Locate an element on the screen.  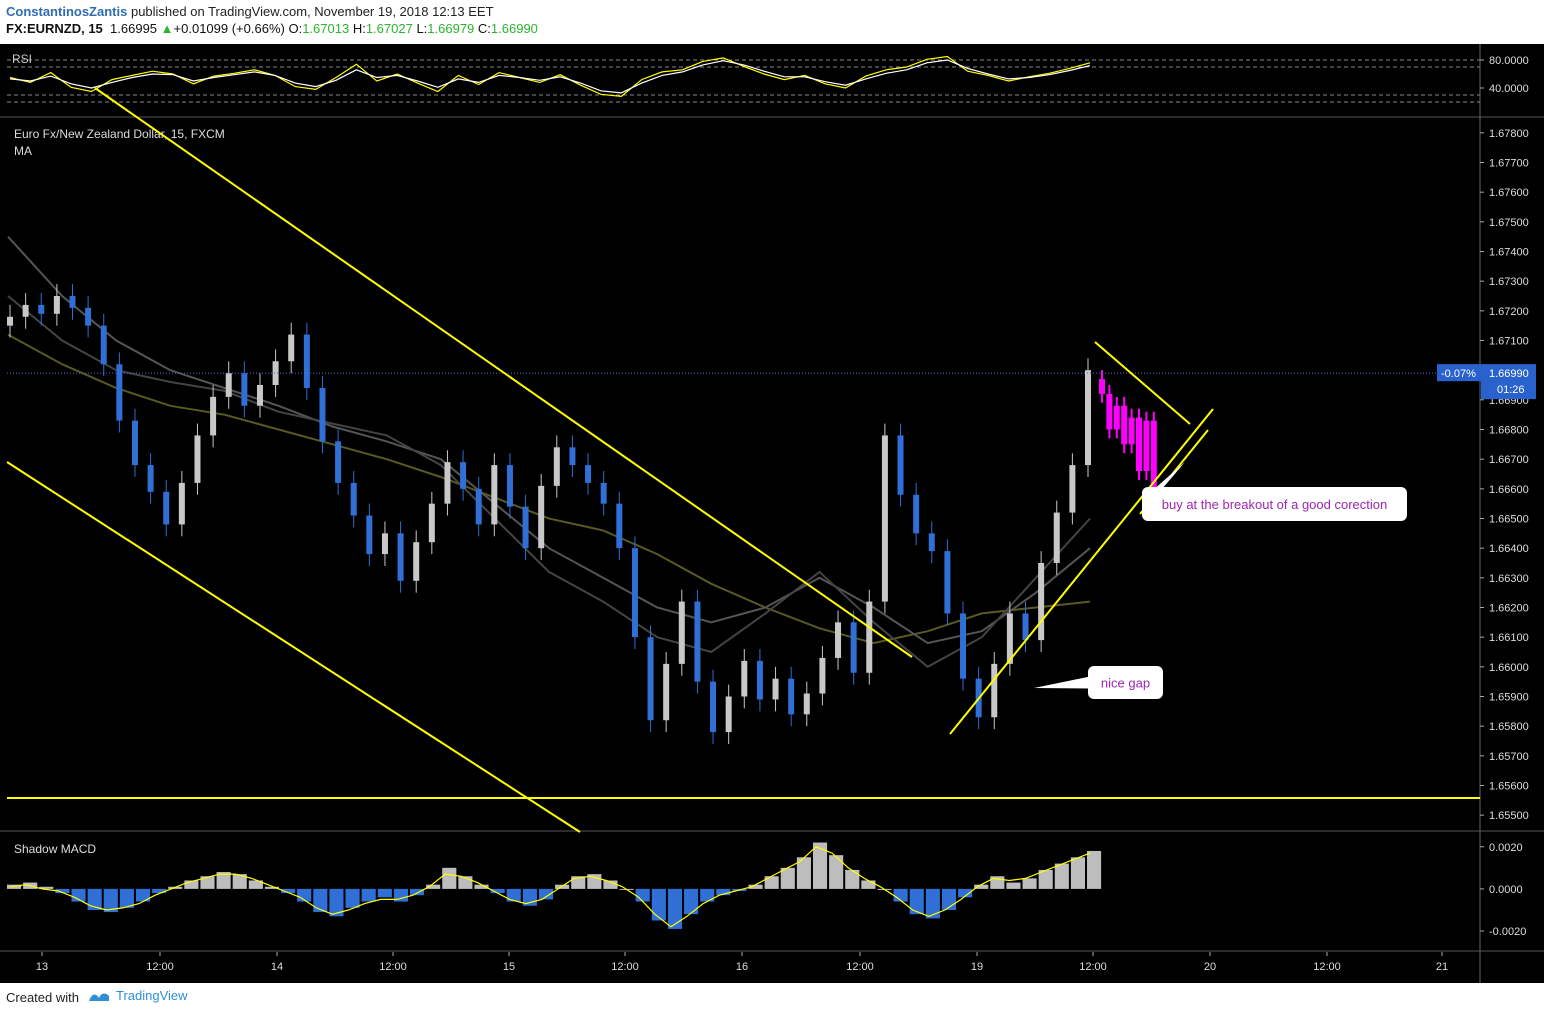
rsi-tick-label: 40.0000 is located at coordinates (1509, 89).